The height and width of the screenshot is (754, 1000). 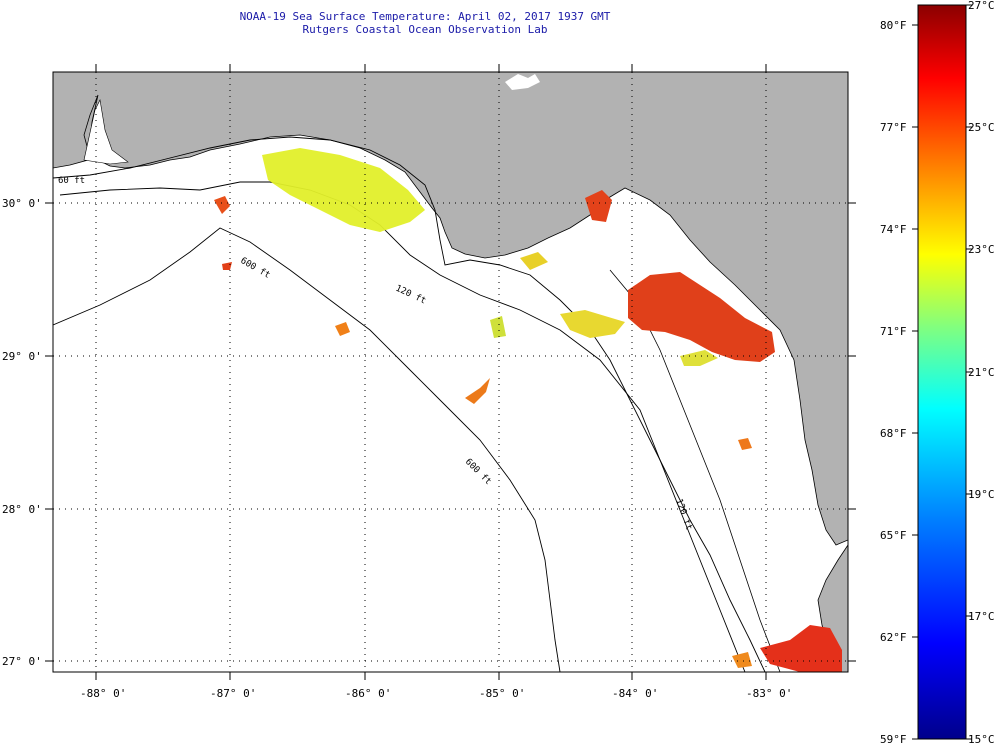 What do you see at coordinates (893, 535) in the screenshot?
I see `colorbar-f-label: 65°F` at bounding box center [893, 535].